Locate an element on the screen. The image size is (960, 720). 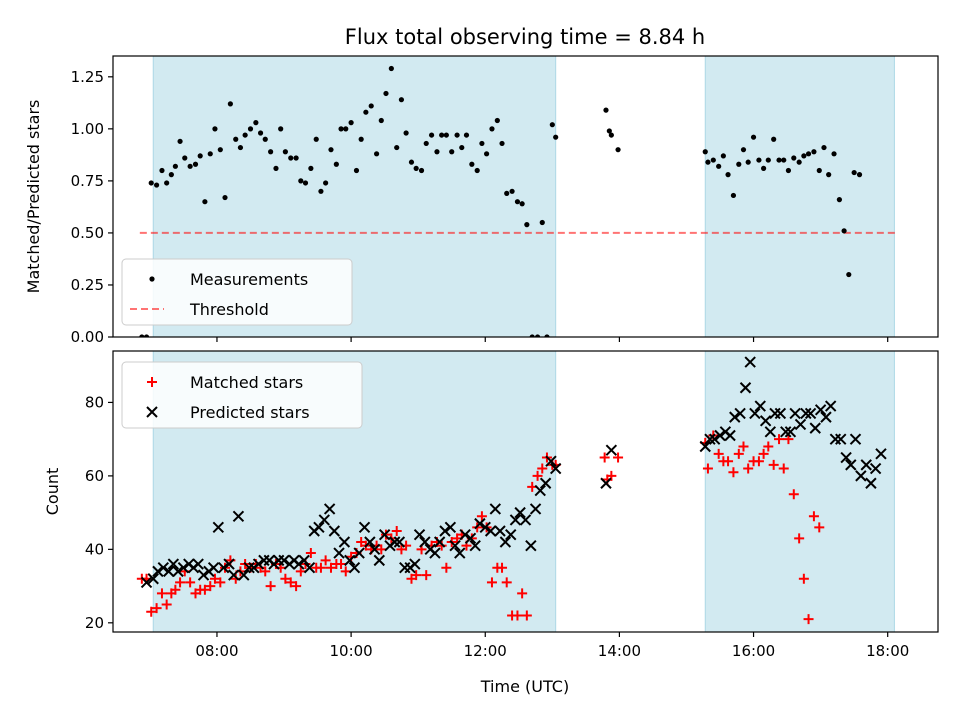
legend-measurements-marker is located at coordinates (152, 279).